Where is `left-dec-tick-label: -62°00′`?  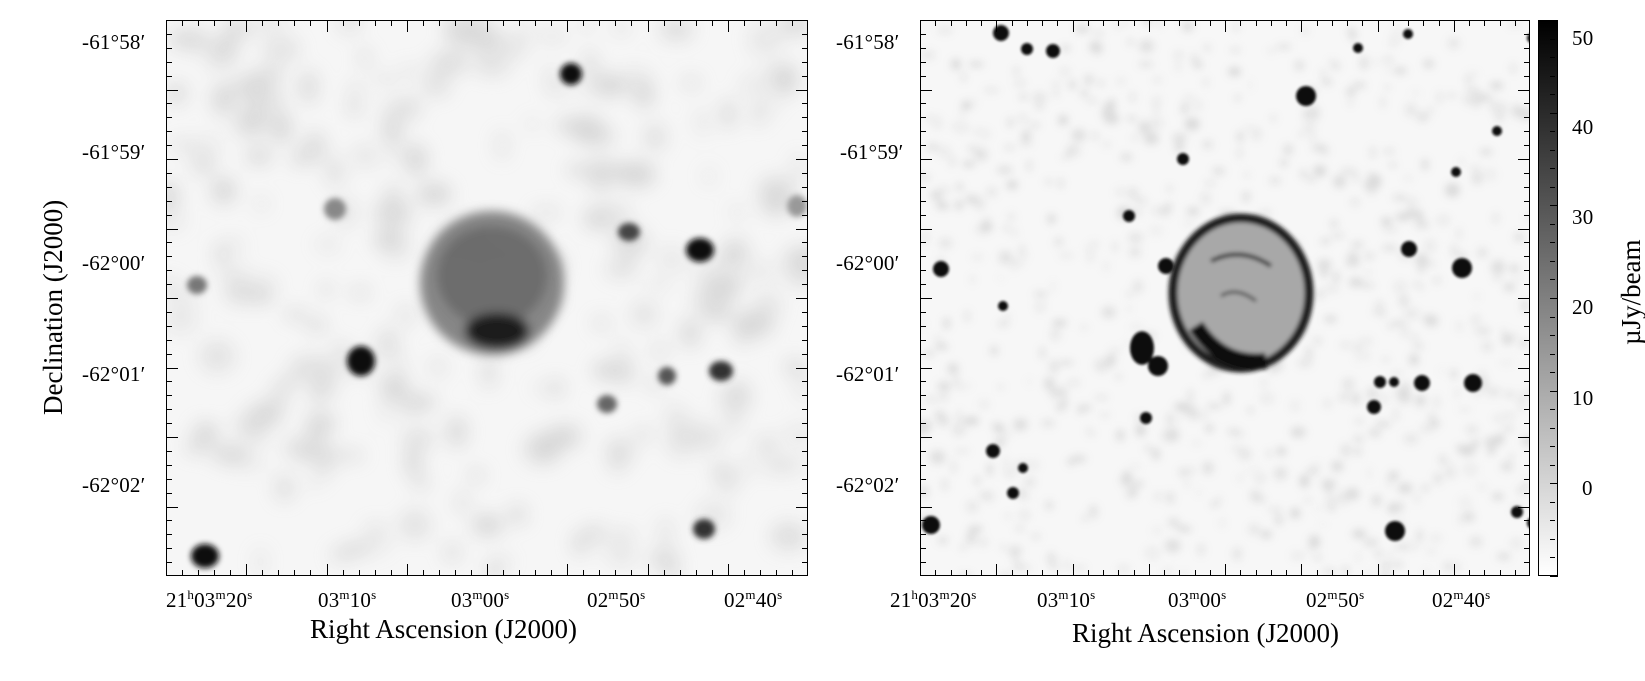 left-dec-tick-label: -62°00′ is located at coordinates (114, 263).